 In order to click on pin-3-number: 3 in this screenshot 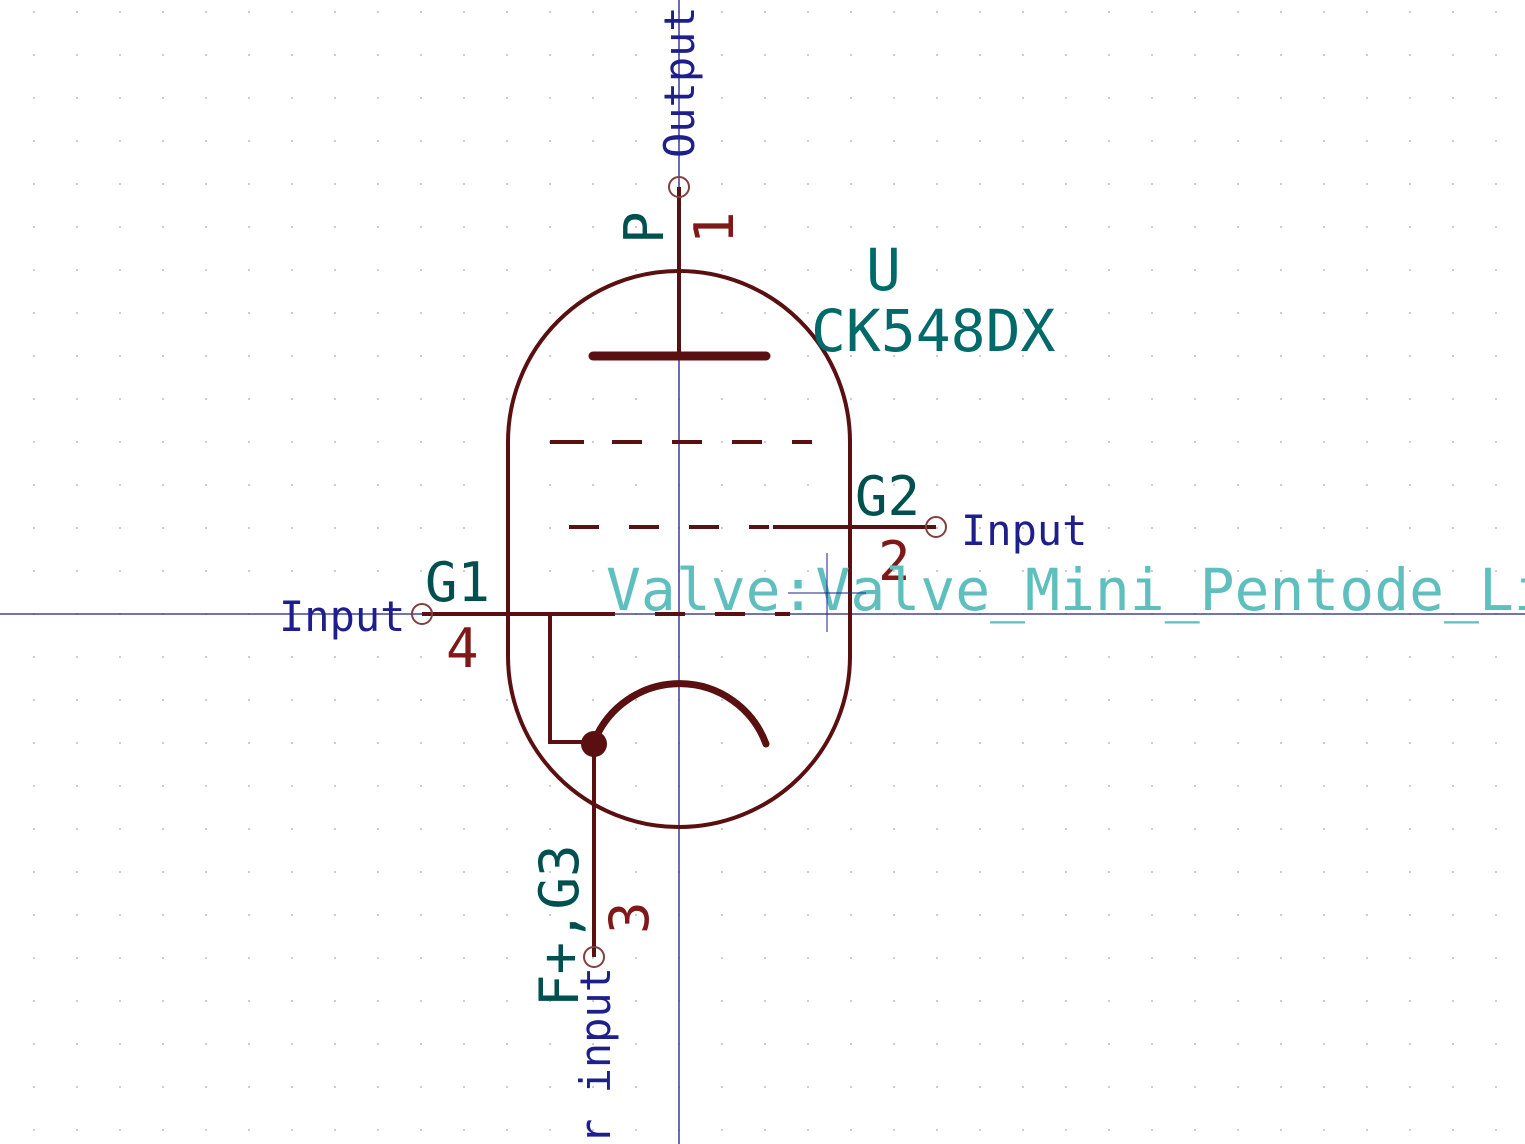, I will do `click(629, 917)`.